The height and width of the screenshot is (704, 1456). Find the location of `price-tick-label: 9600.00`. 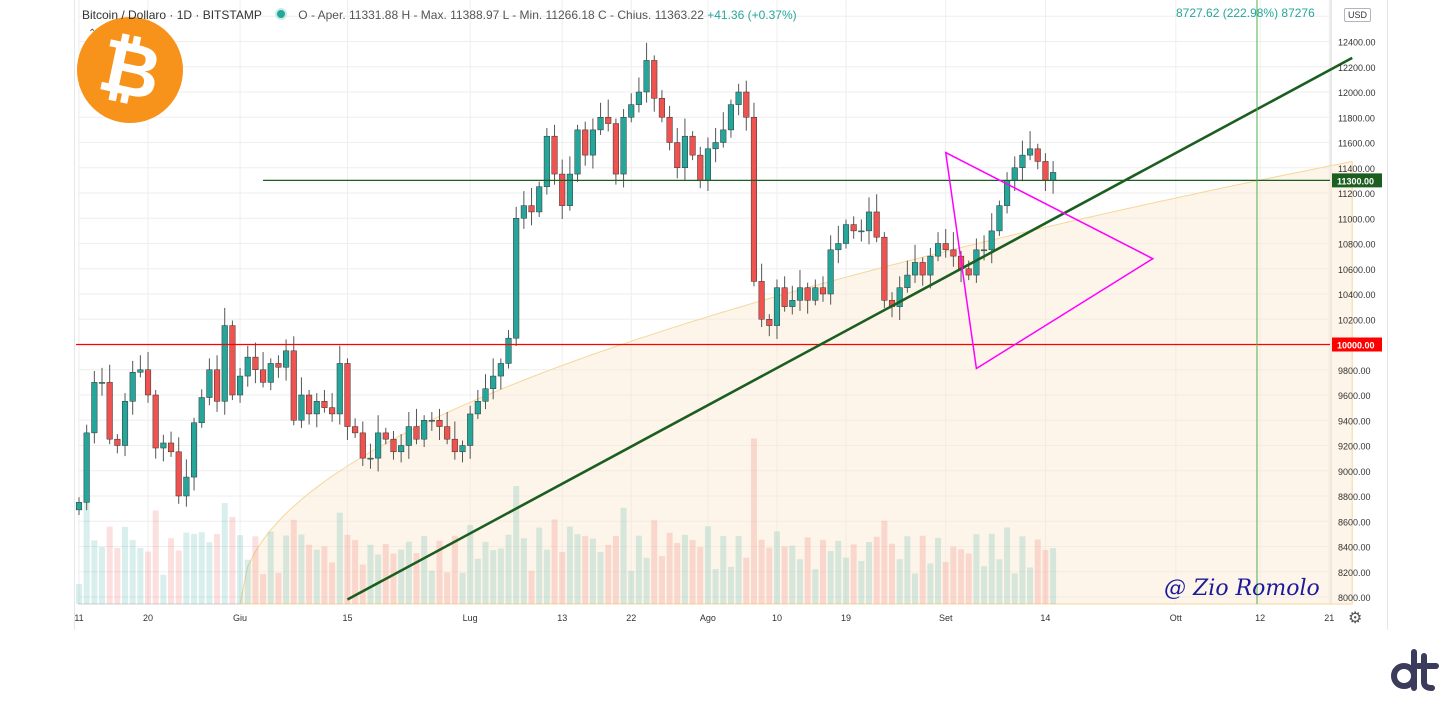

price-tick-label: 9600.00 is located at coordinates (1354, 396).